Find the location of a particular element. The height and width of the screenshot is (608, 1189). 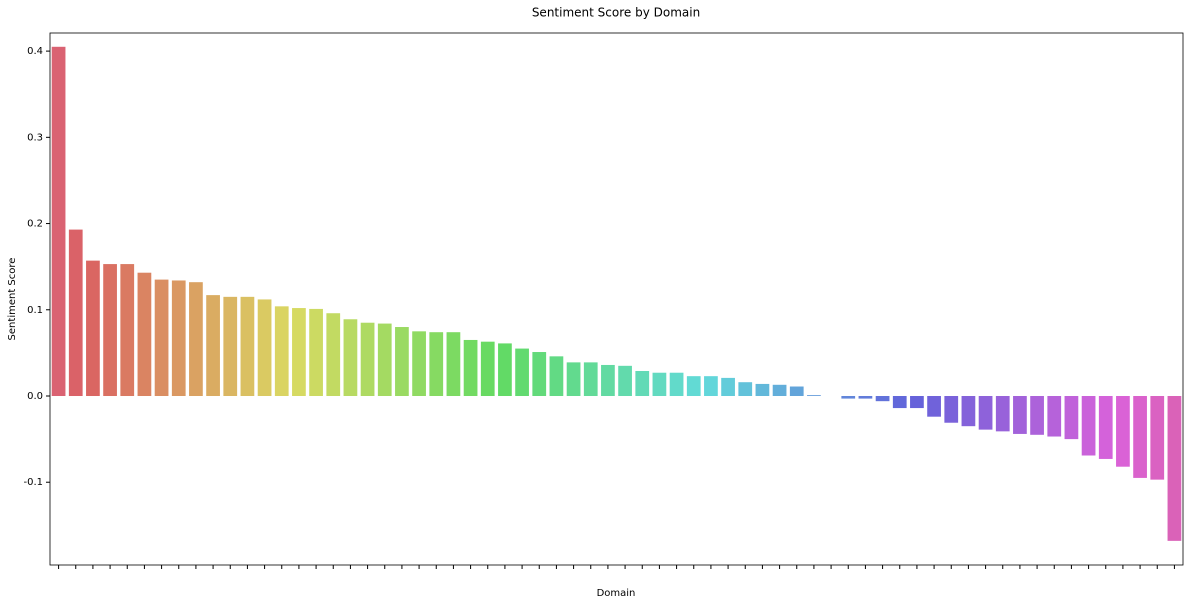

y-tick-label: 0.1 is located at coordinates (35, 310).